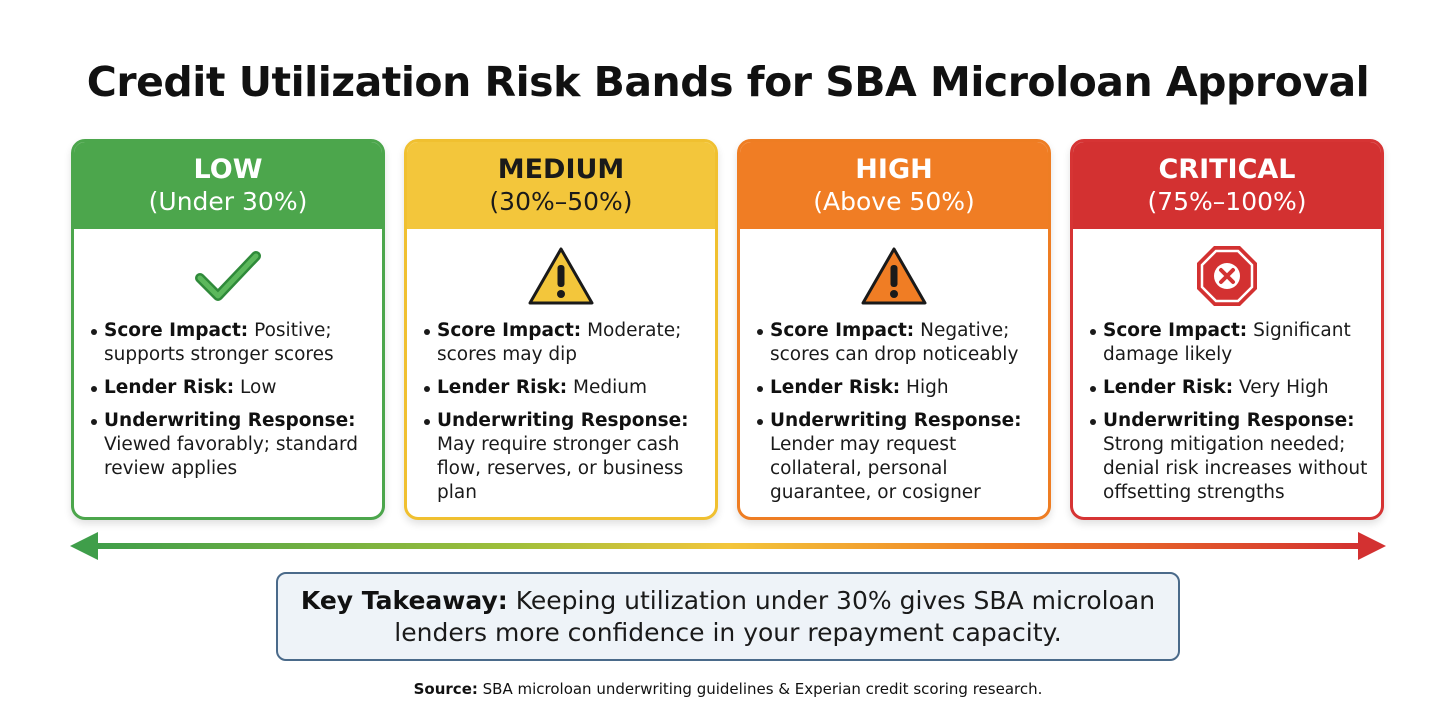  What do you see at coordinates (894, 170) in the screenshot?
I see `band-name: HIGH` at bounding box center [894, 170].